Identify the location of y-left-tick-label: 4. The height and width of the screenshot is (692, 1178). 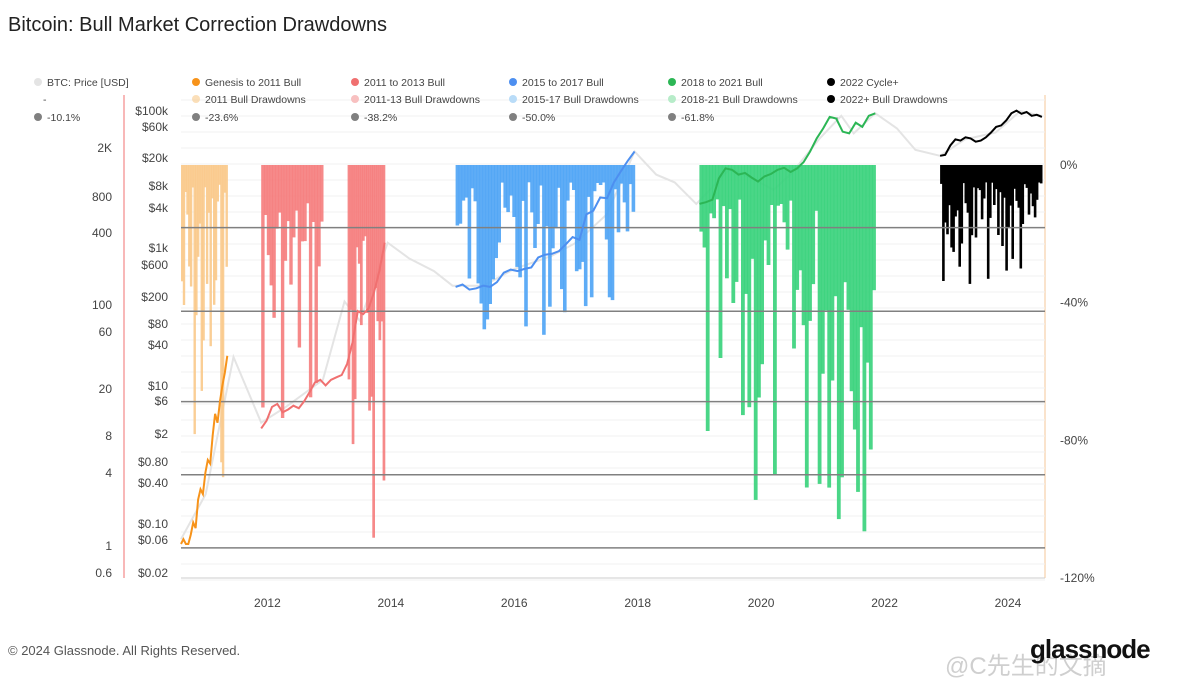
(108, 473).